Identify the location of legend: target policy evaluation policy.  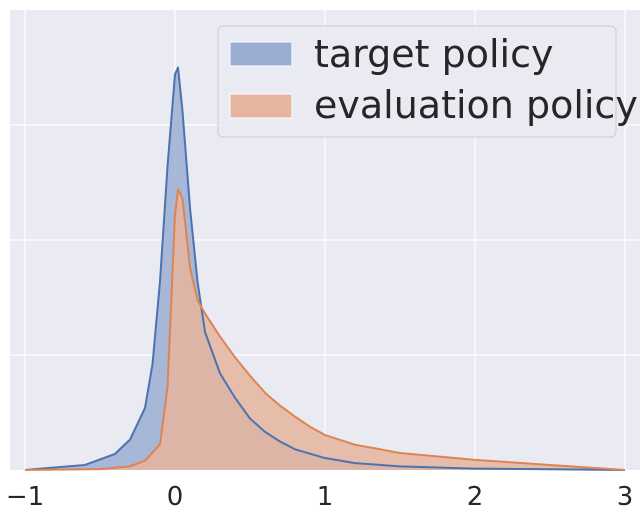
(427, 81).